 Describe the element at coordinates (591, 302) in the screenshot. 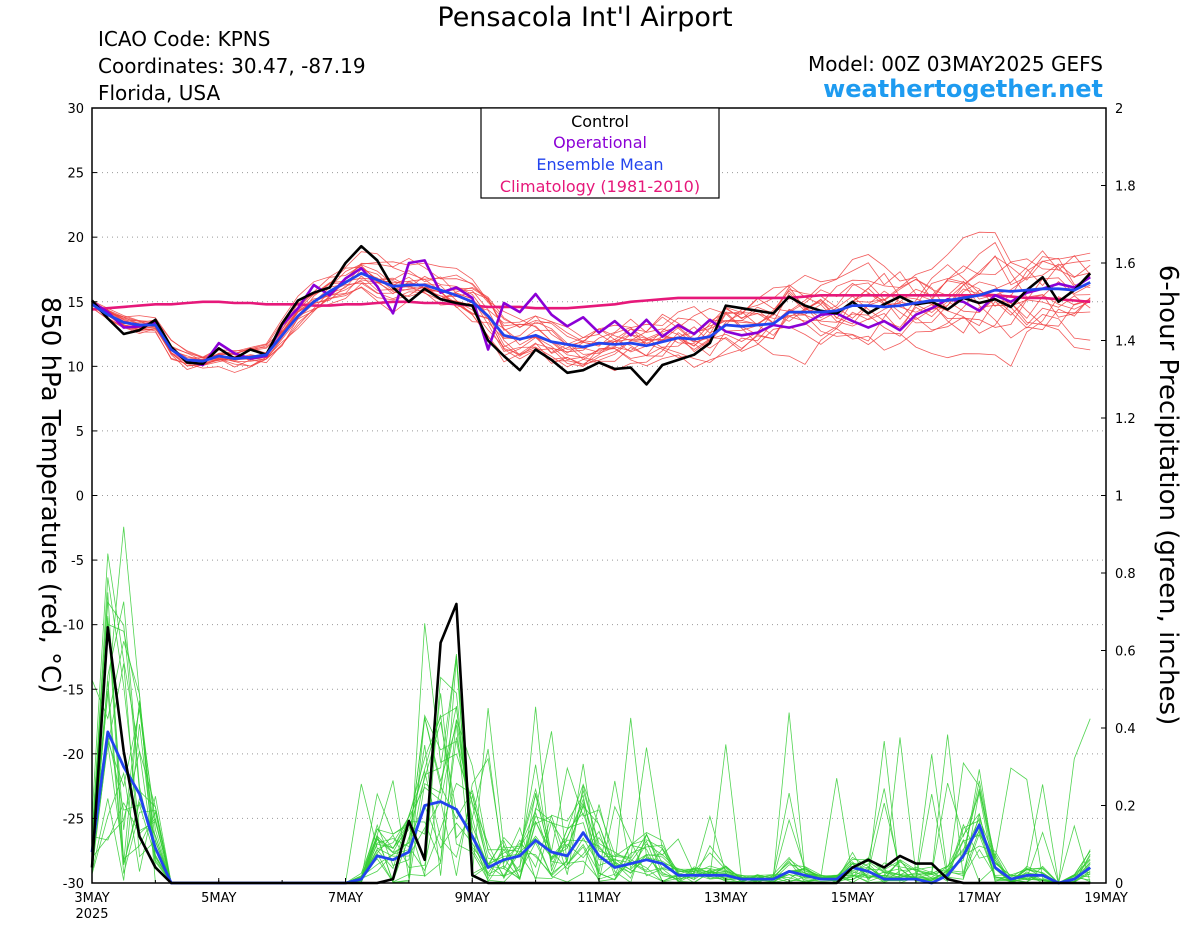

I see `climatology-temperature-line` at that location.